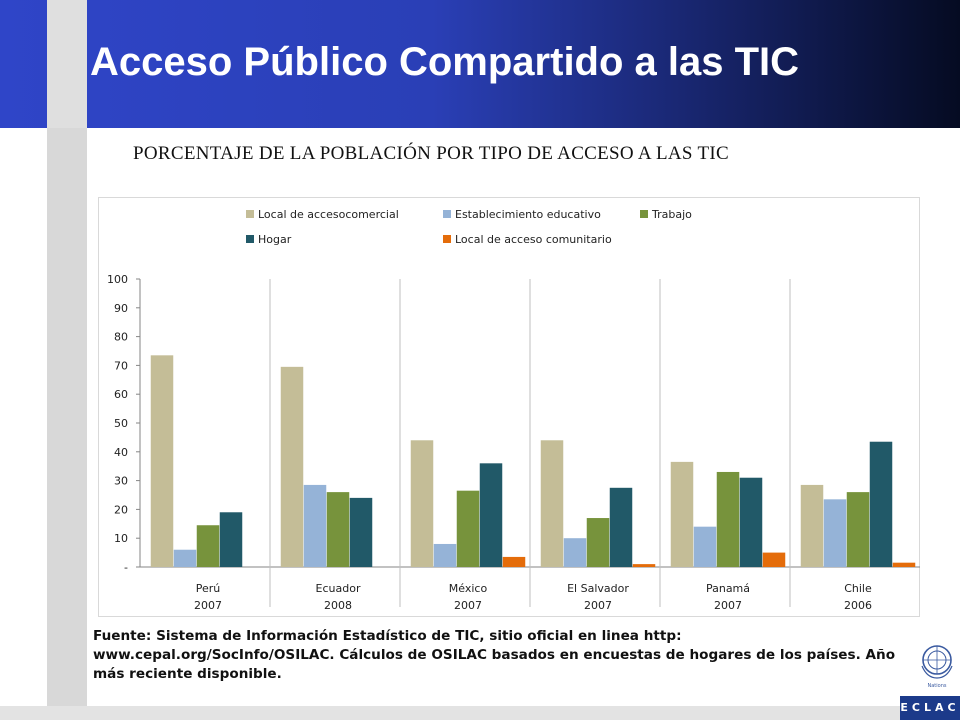 The image size is (960, 720). Describe the element at coordinates (937, 667) in the screenshot. I see `un-emblem-icon: Nations` at that location.